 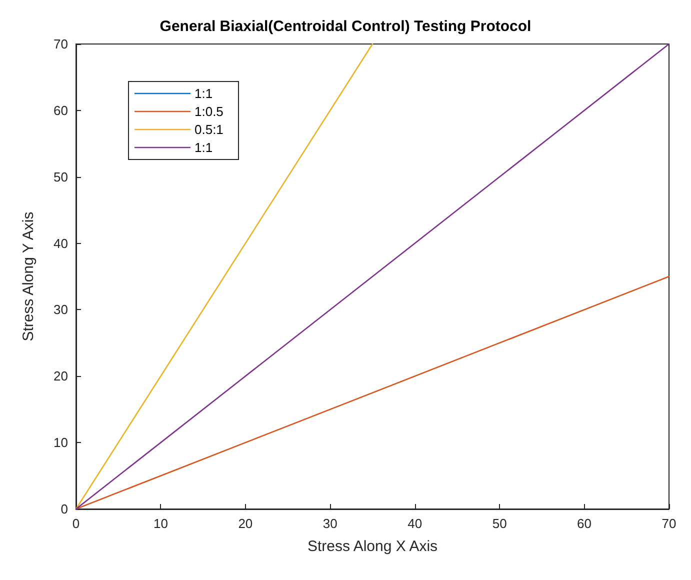 I want to click on y-tick-label: 70, so click(x=61, y=44).